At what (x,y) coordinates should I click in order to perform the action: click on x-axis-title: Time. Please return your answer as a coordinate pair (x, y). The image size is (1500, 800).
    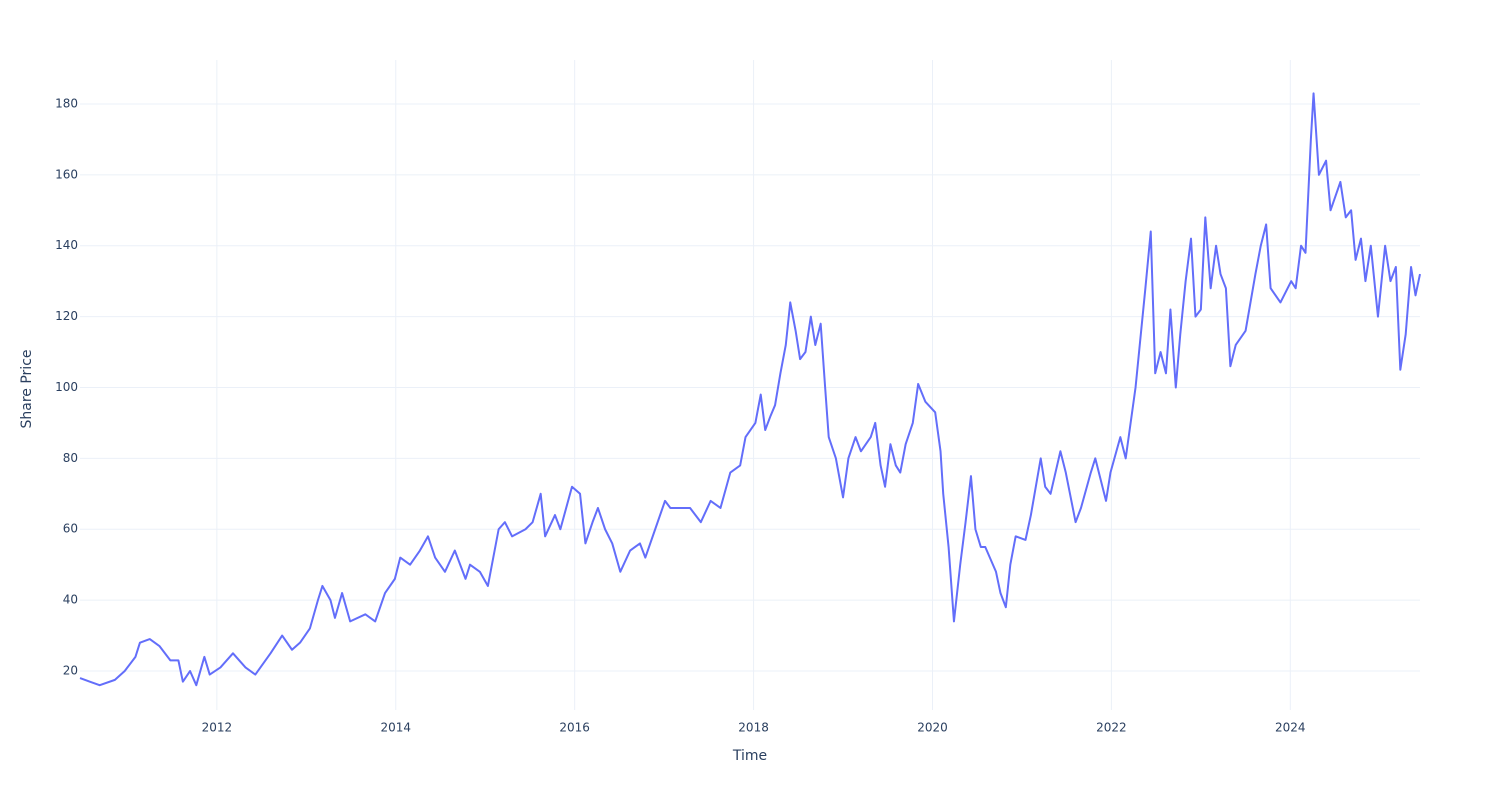
    Looking at the image, I should click on (749, 756).